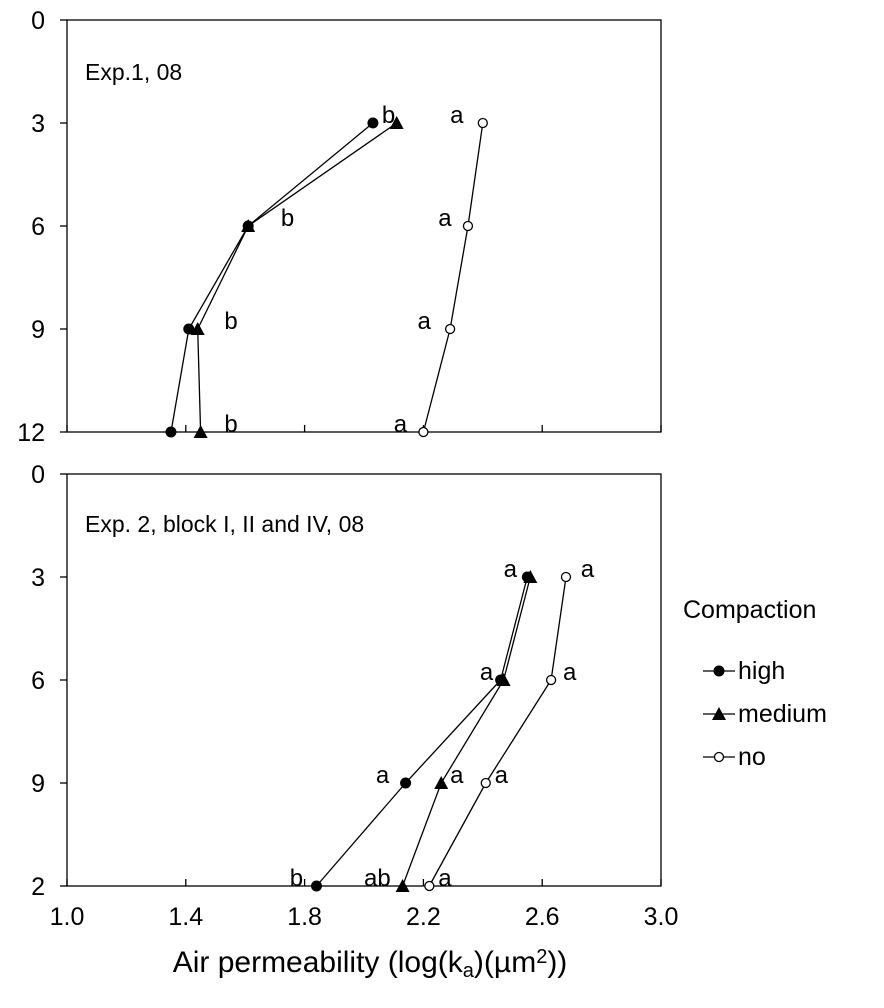 This screenshot has height=1008, width=884. I want to click on x-axis-label: Air permeability (log(ka)(µm2)), so click(370, 964).